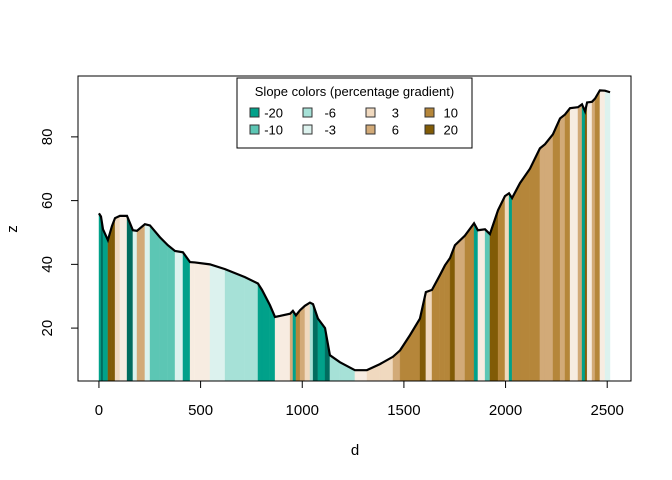  Describe the element at coordinates (47, 137) in the screenshot. I see `y-tick-label: 80` at that location.